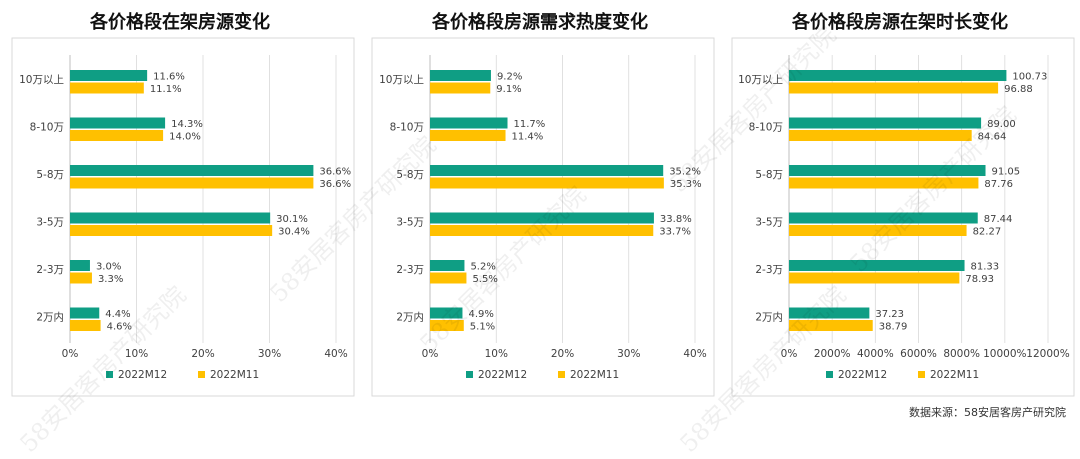  I want to click on x-tick-label: 40%, so click(694, 354).